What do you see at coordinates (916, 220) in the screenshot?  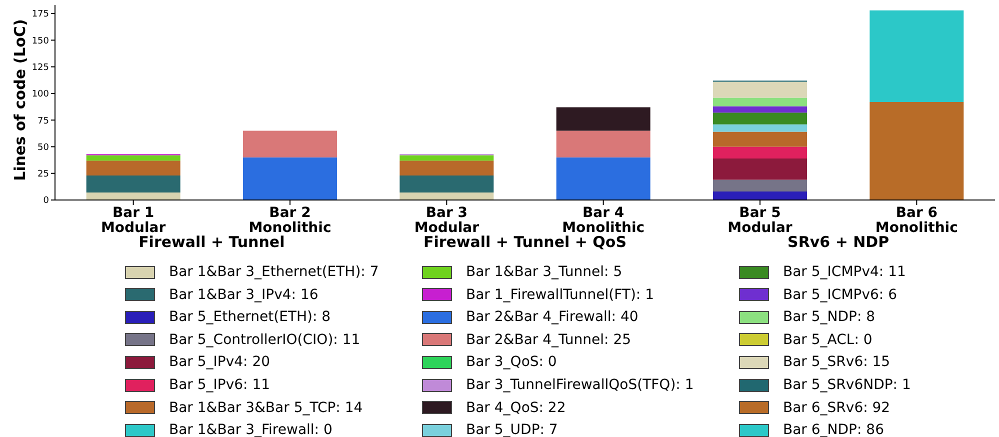 I see `x-tick-label: Bar 6 Monolithic` at bounding box center [916, 220].